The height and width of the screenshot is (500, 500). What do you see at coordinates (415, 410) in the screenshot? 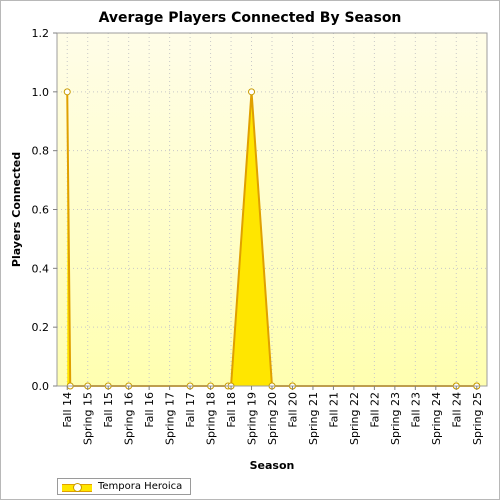
I see `x-tick-label: Fall 23` at bounding box center [415, 410].